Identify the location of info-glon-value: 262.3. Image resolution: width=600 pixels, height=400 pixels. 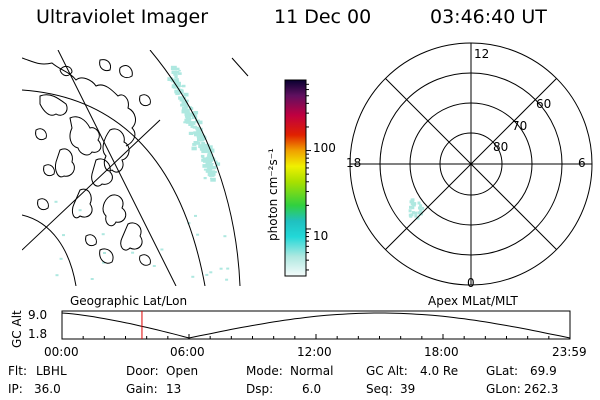
(541, 389).